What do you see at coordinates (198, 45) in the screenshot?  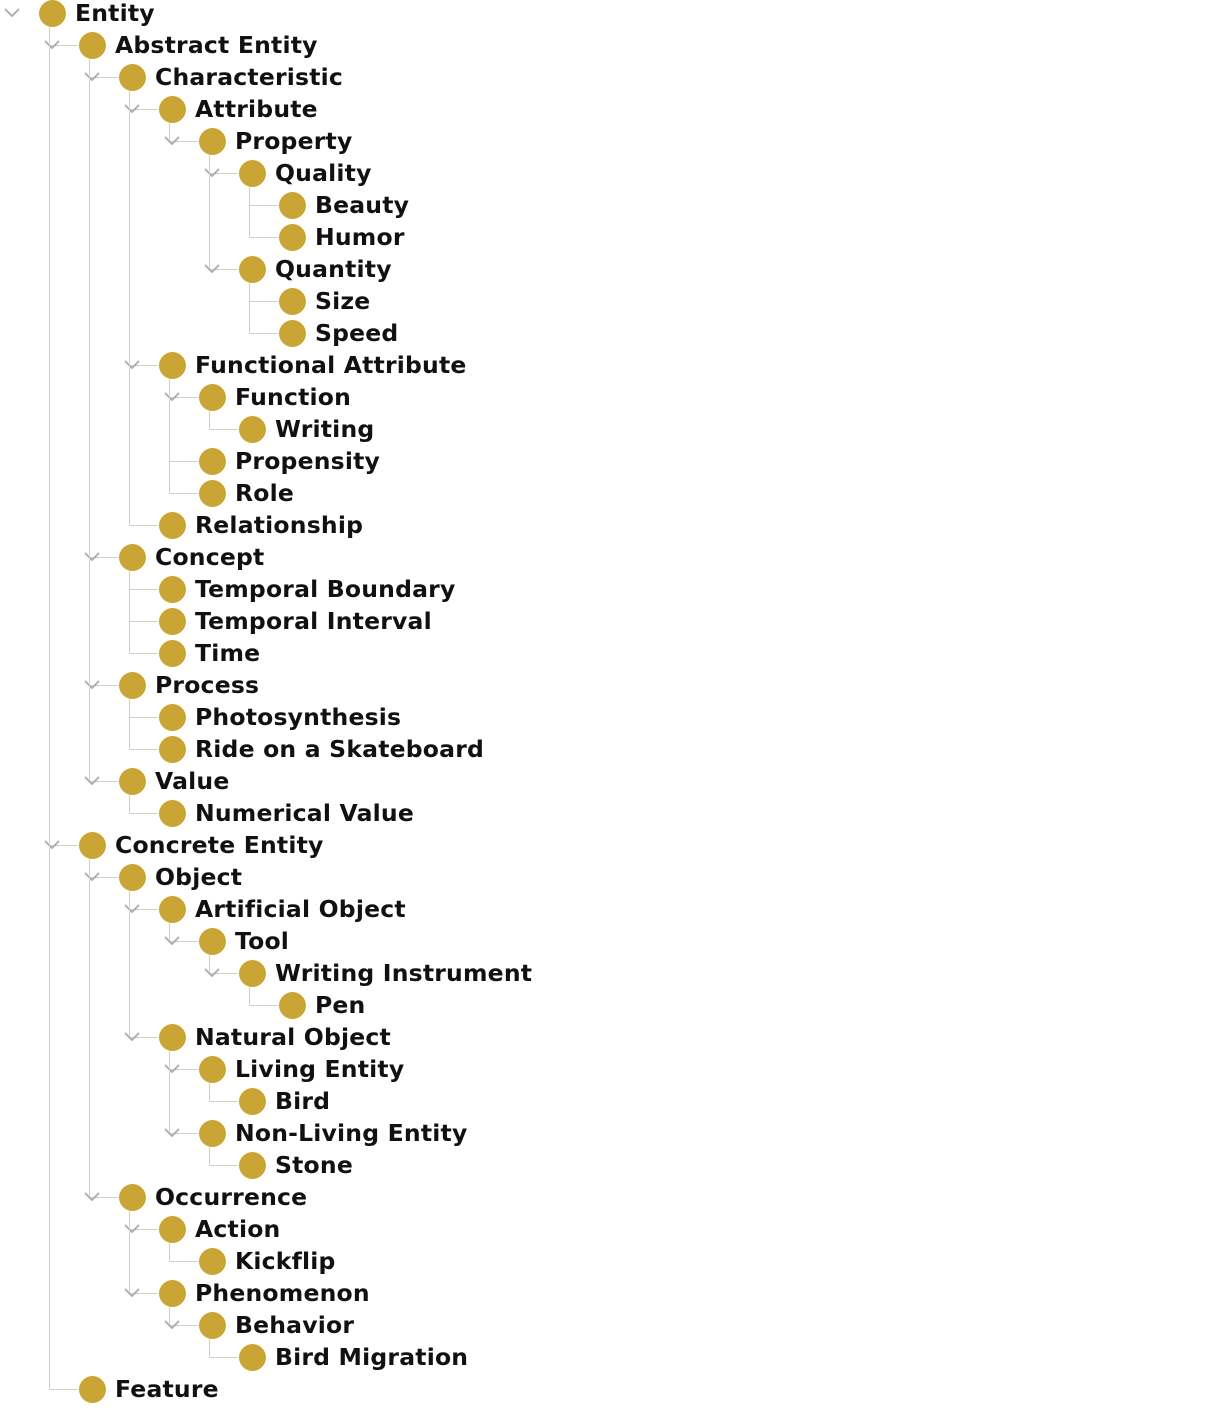 I see `tree-node-abstract-entity: Abstract Entity` at bounding box center [198, 45].